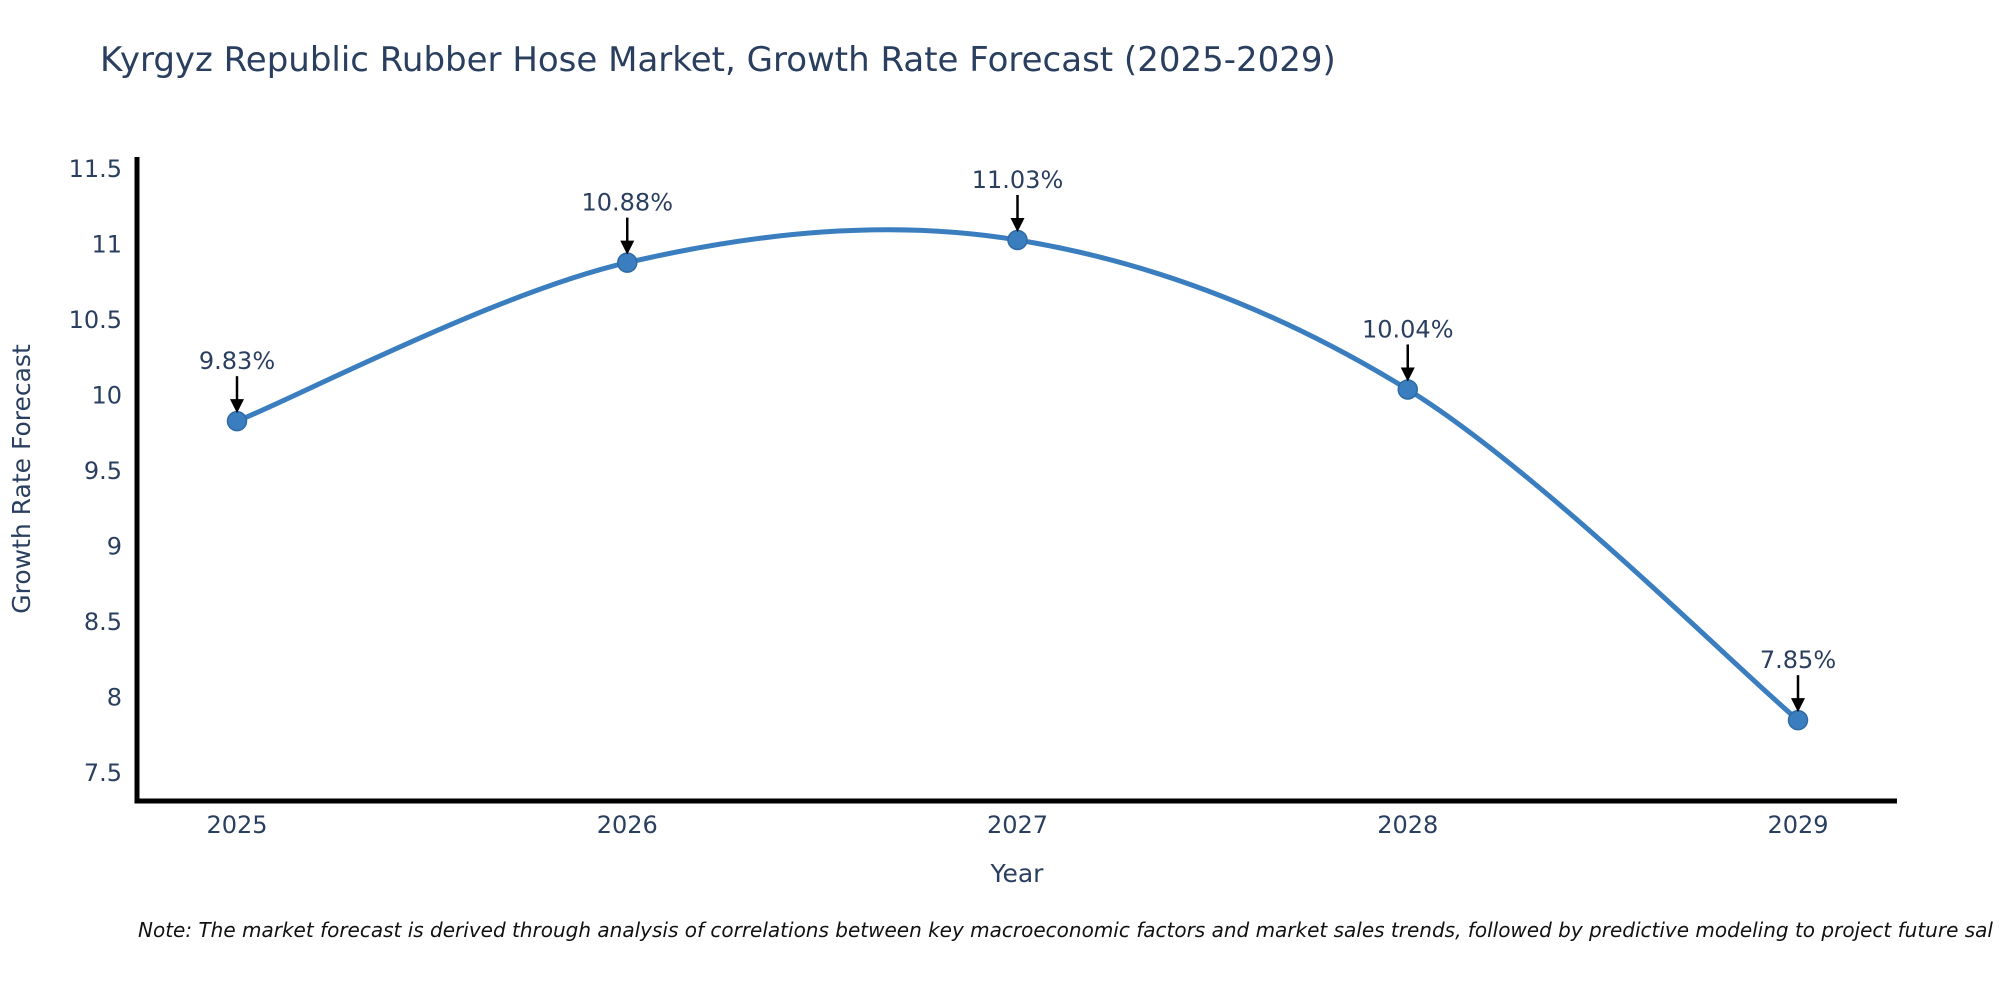  I want to click on x-tick-label: 2028, so click(1407, 825).